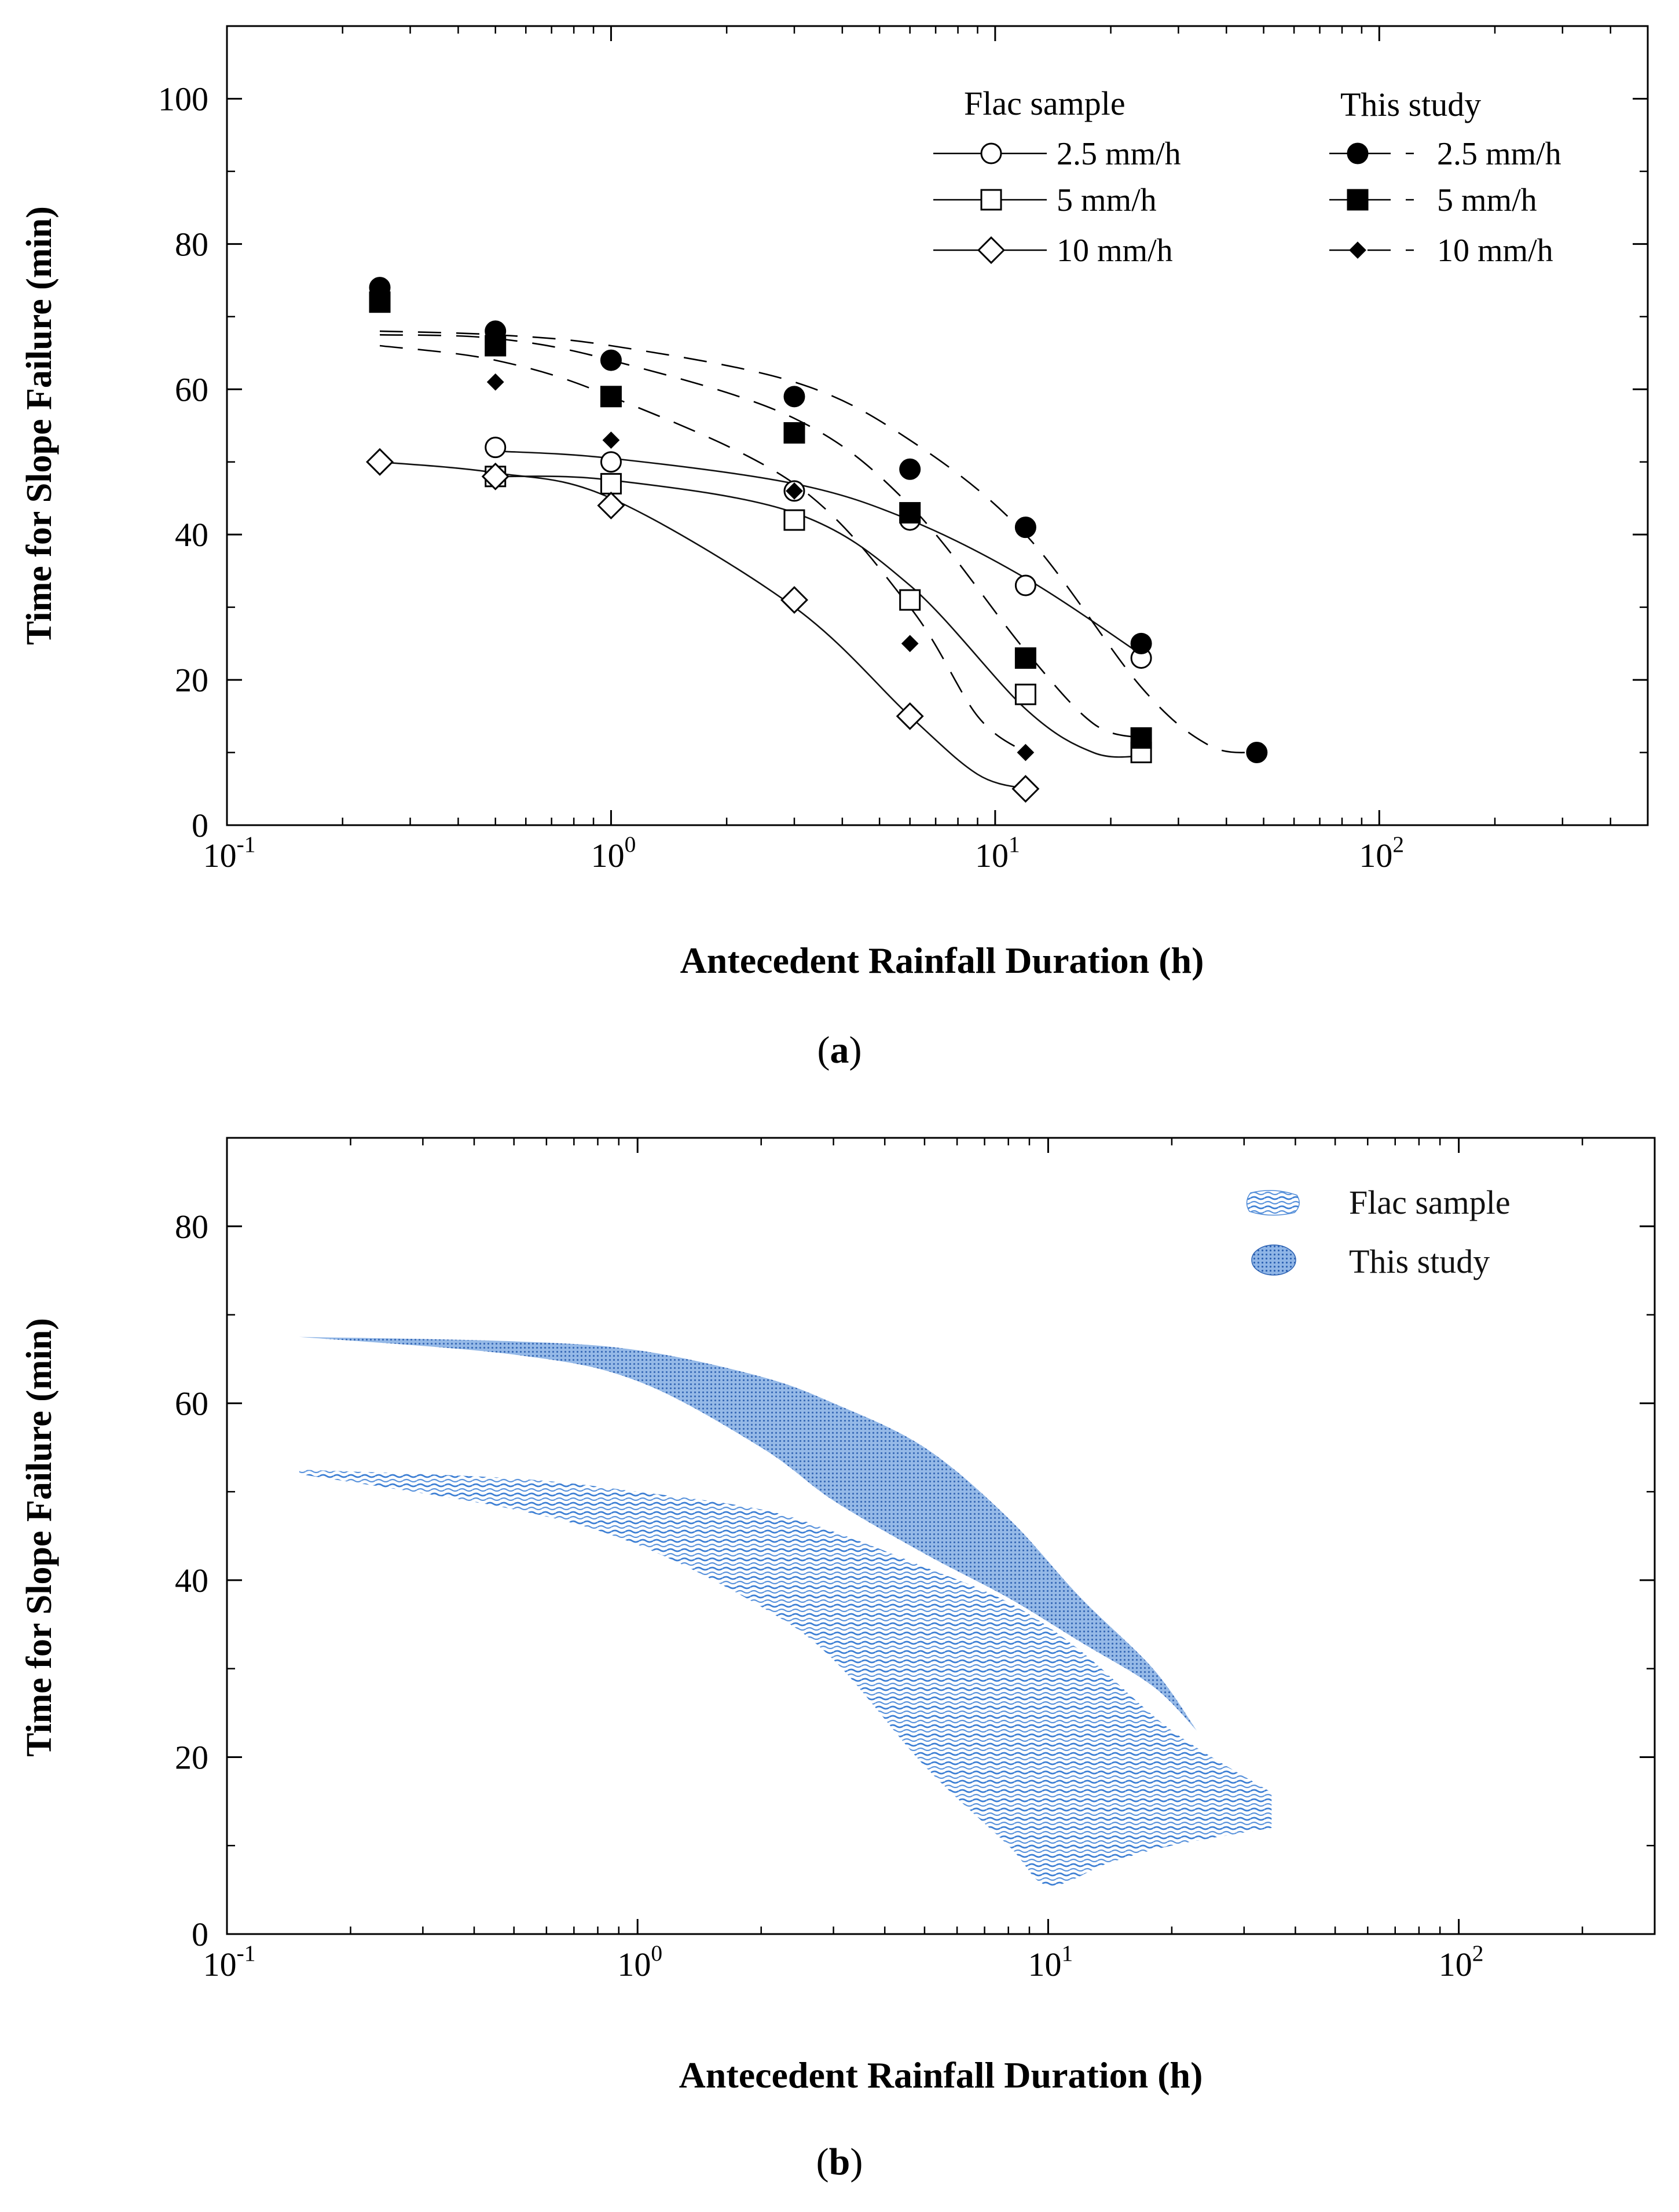  I want to click on y-tick-label: 100, so click(183, 99).